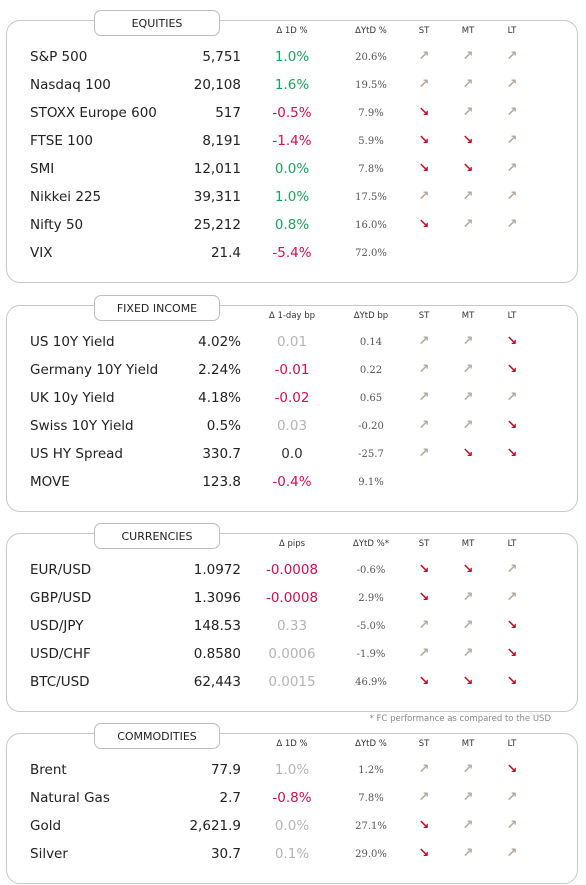  Describe the element at coordinates (292, 854) in the screenshot. I see `change-value: 0.1%` at that location.